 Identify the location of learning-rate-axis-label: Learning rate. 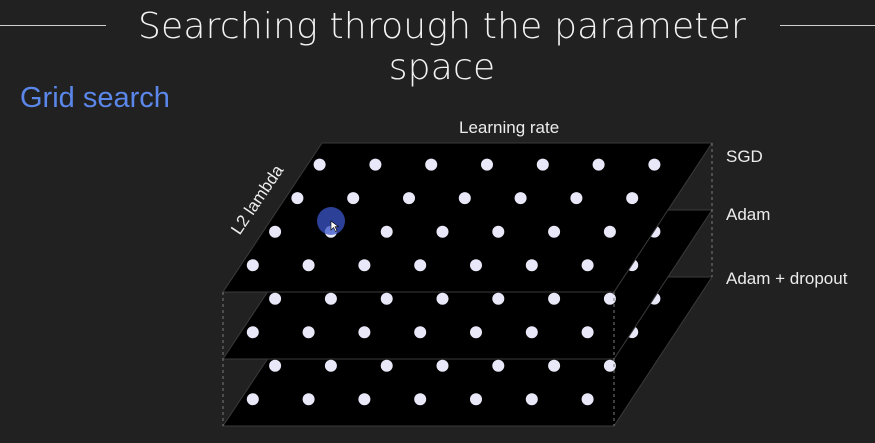
(509, 127).